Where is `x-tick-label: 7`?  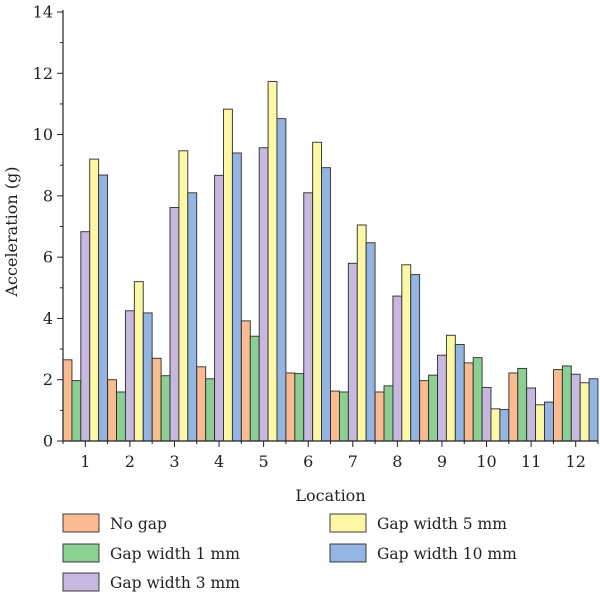
x-tick-label: 7 is located at coordinates (353, 461).